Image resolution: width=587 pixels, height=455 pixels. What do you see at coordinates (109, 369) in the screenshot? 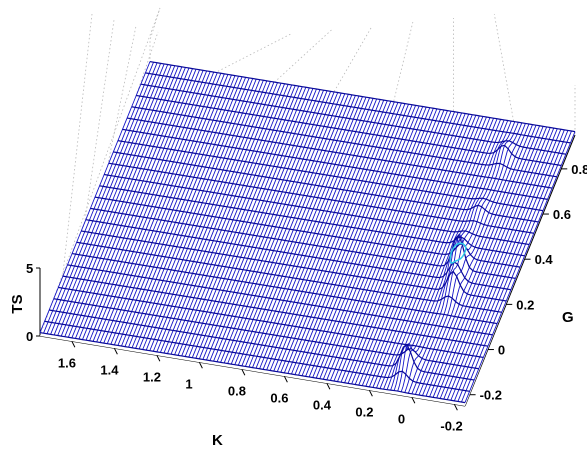
I see `x-tick-label: 1.4` at bounding box center [109, 369].